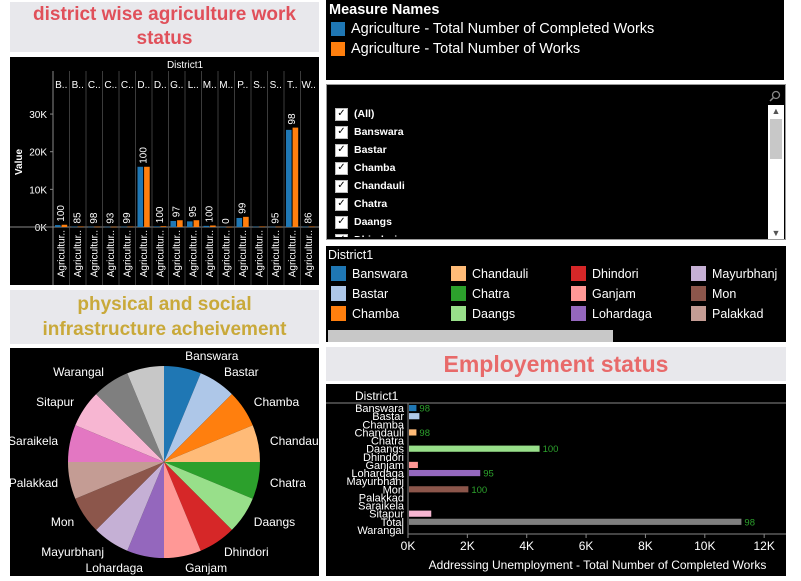 This screenshot has height=581, width=801. Describe the element at coordinates (364, 114) in the screenshot. I see `filter-item-label: (All)` at that location.